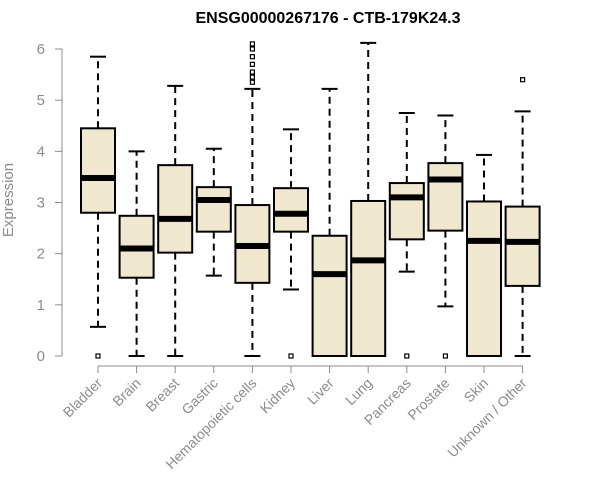 The image size is (600, 500). Describe the element at coordinates (428, 399) in the screenshot. I see `x-tick-label: Prostate` at that location.